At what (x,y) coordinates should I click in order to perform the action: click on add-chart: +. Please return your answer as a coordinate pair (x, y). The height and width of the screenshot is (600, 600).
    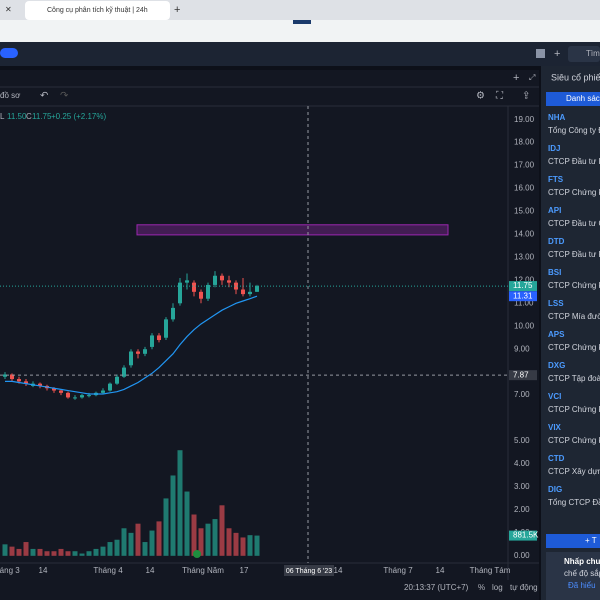
    Looking at the image, I should click on (516, 78).